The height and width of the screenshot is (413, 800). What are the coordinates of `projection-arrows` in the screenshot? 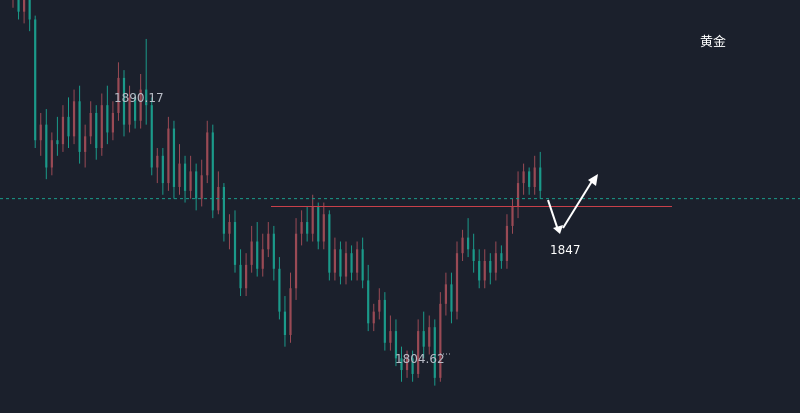 It's located at (572, 204).